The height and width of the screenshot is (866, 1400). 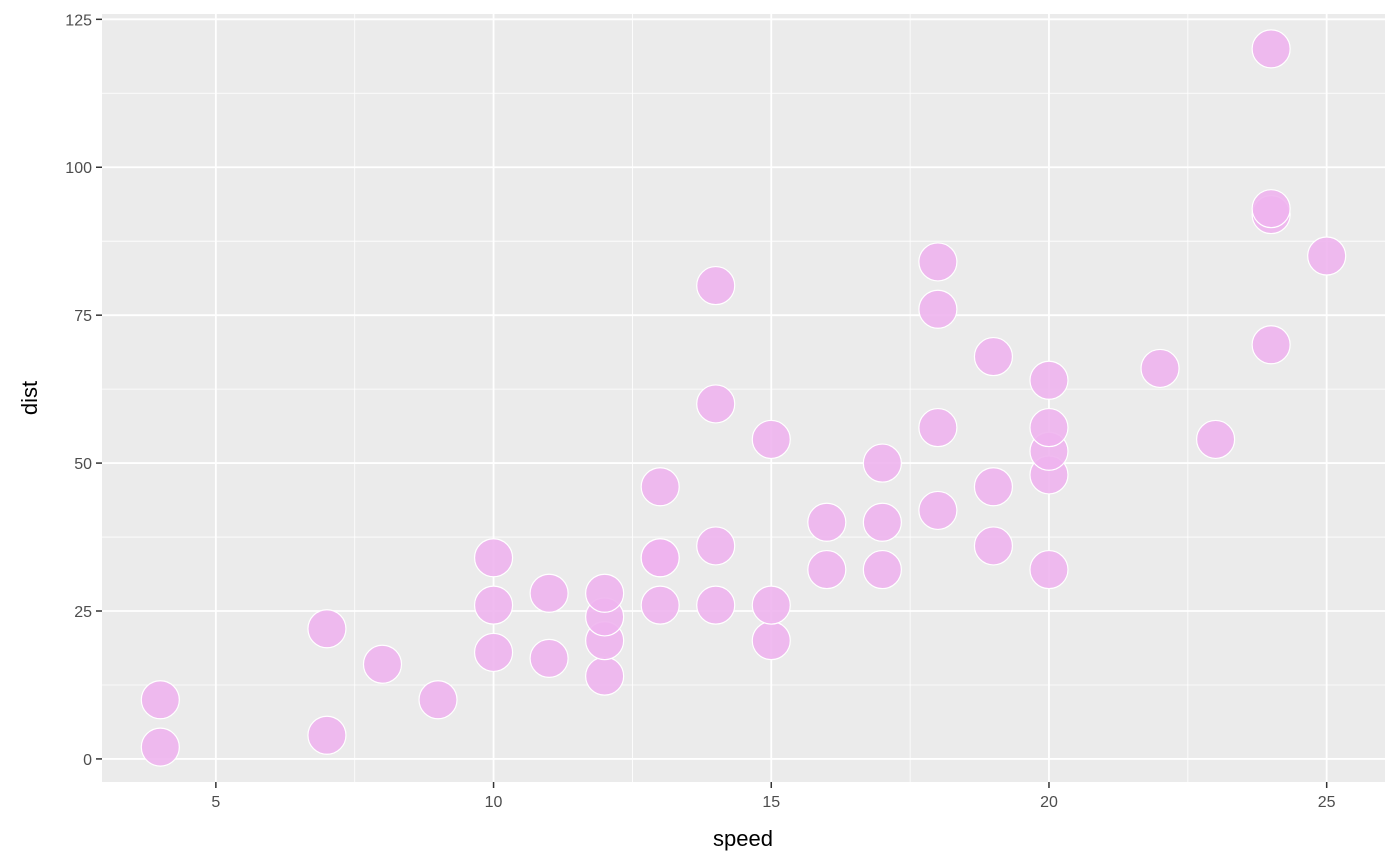 What do you see at coordinates (29, 398) in the screenshot?
I see `y-axis-title: dist` at bounding box center [29, 398].